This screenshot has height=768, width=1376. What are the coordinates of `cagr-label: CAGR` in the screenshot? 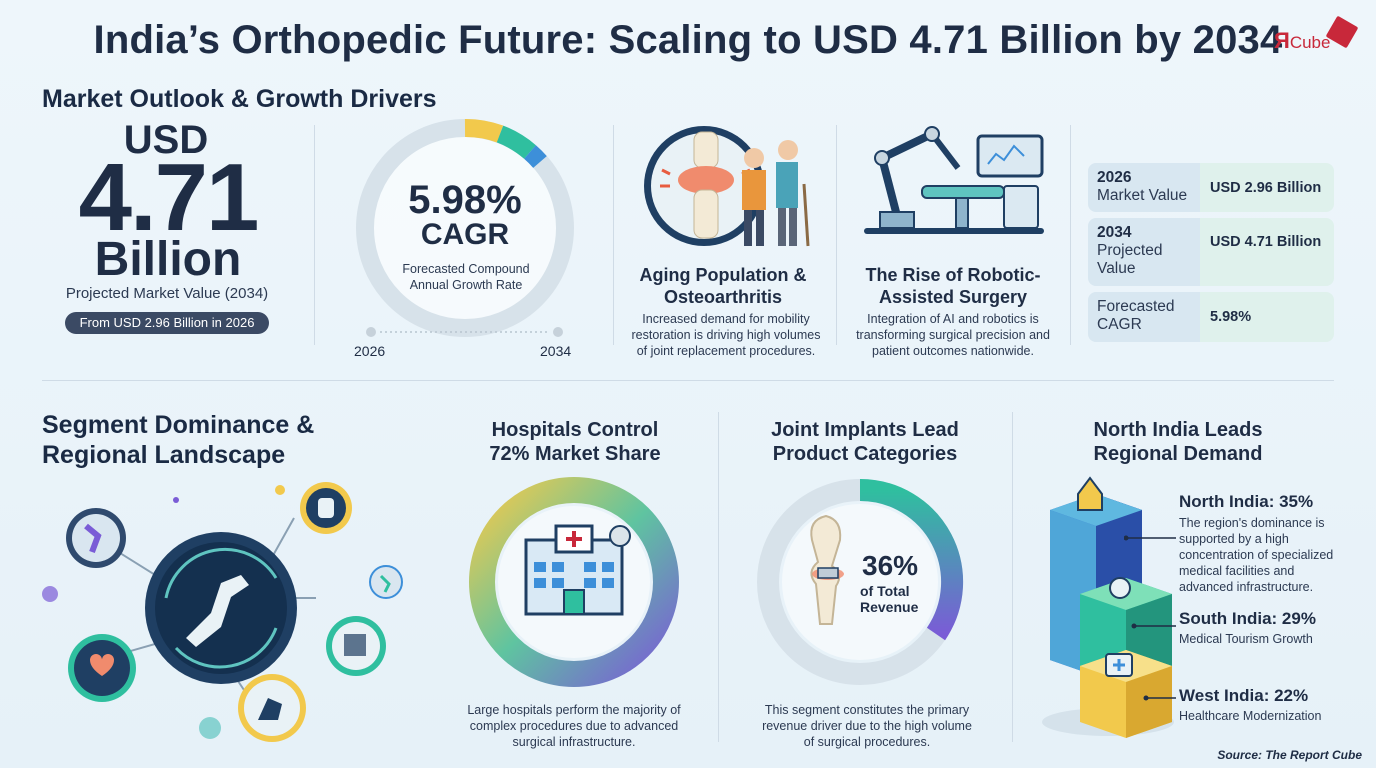 It's located at (465, 234).